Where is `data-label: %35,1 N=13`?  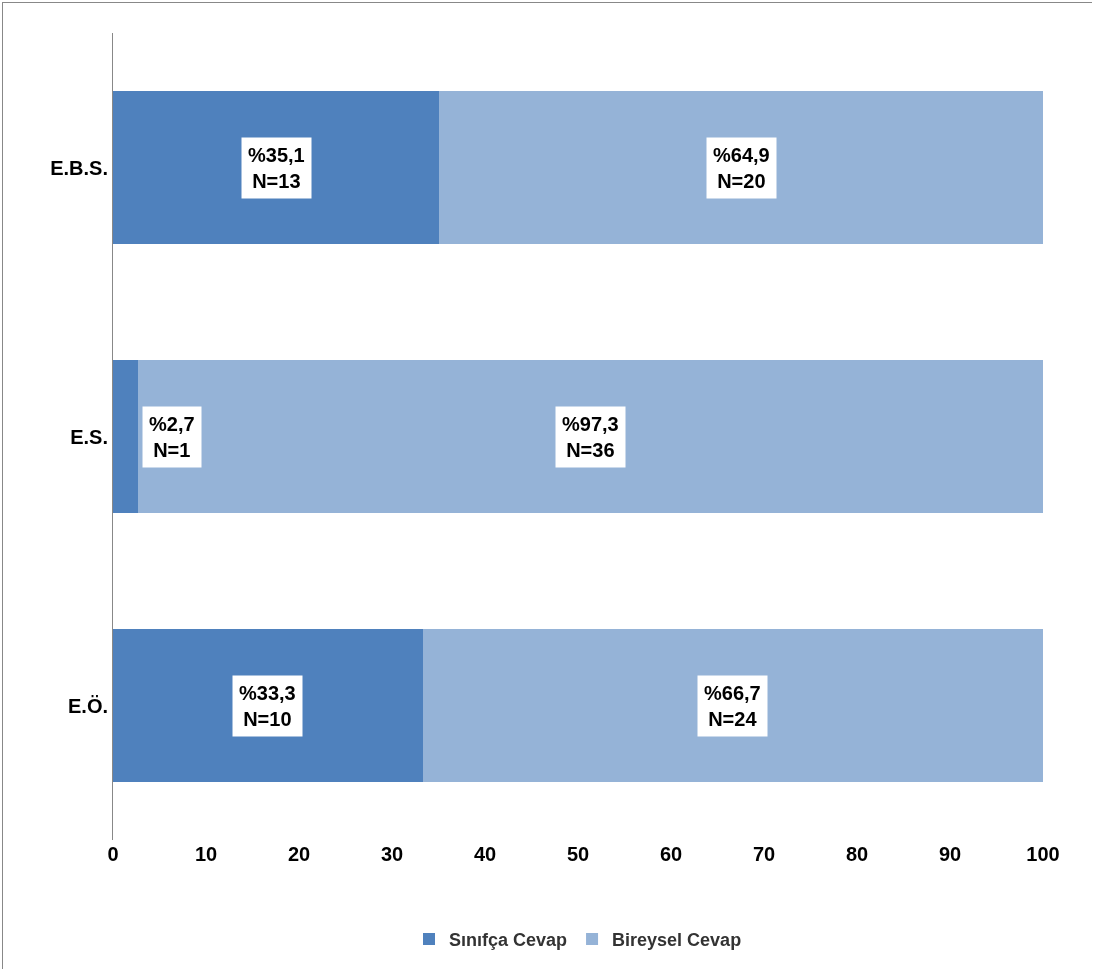
data-label: %35,1 N=13 is located at coordinates (276, 168).